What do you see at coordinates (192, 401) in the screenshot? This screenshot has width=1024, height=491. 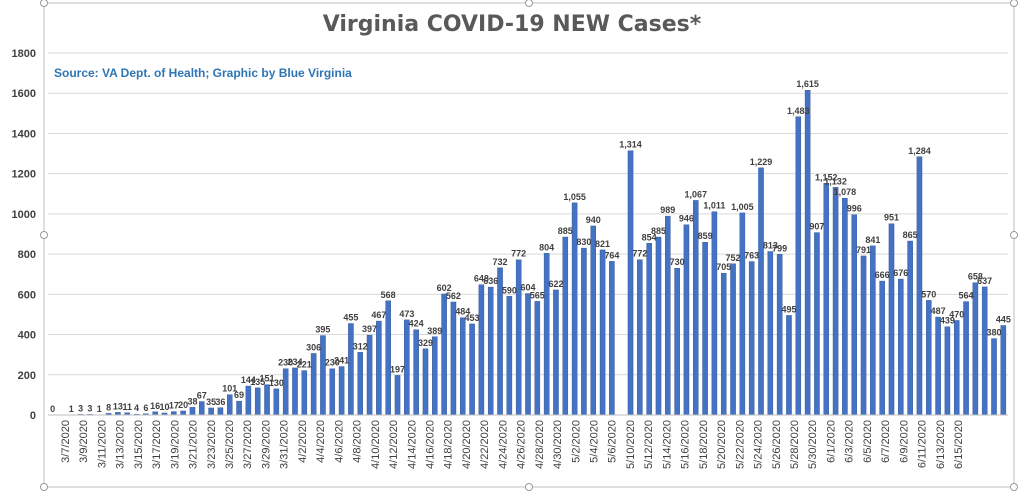 I see `data-label: 38` at bounding box center [192, 401].